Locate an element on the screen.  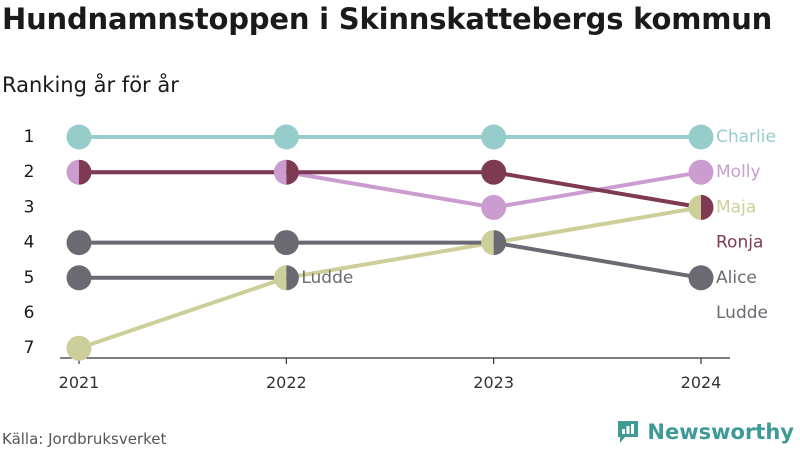
chart-subtitle: Ranking år för år is located at coordinates (90, 85).